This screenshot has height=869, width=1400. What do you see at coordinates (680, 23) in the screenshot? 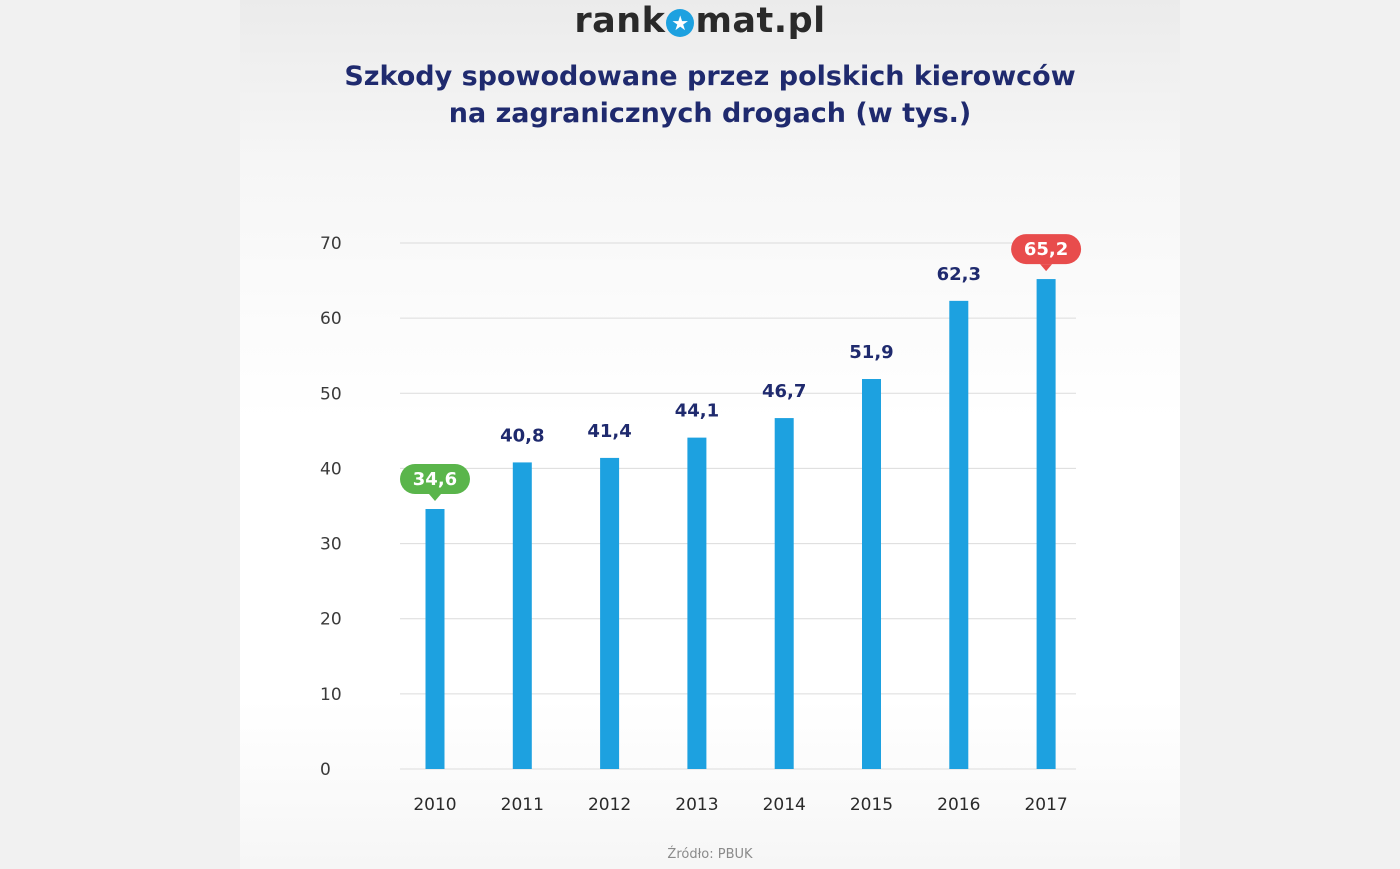
I see `star-icon: ★` at bounding box center [680, 23].